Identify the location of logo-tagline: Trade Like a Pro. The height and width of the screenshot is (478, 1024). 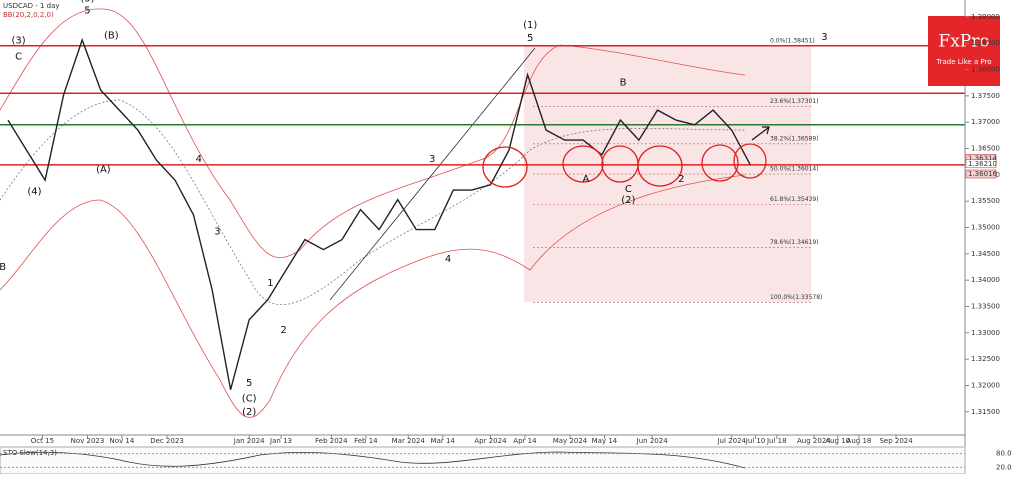
(963, 62).